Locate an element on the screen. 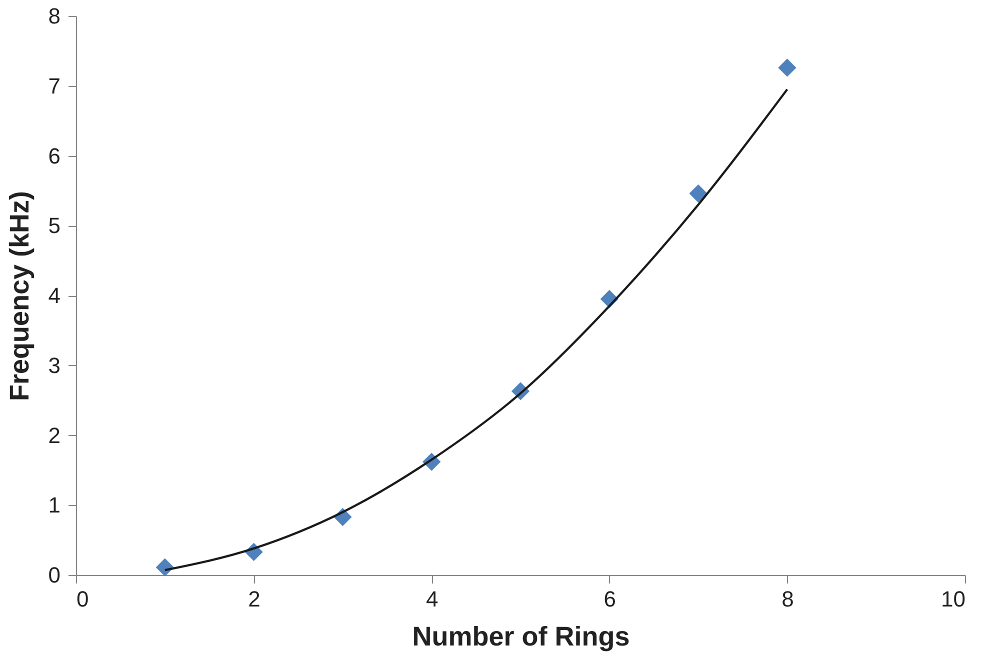 The width and height of the screenshot is (986, 655). x-axis-title: Number of Rings is located at coordinates (521, 637).